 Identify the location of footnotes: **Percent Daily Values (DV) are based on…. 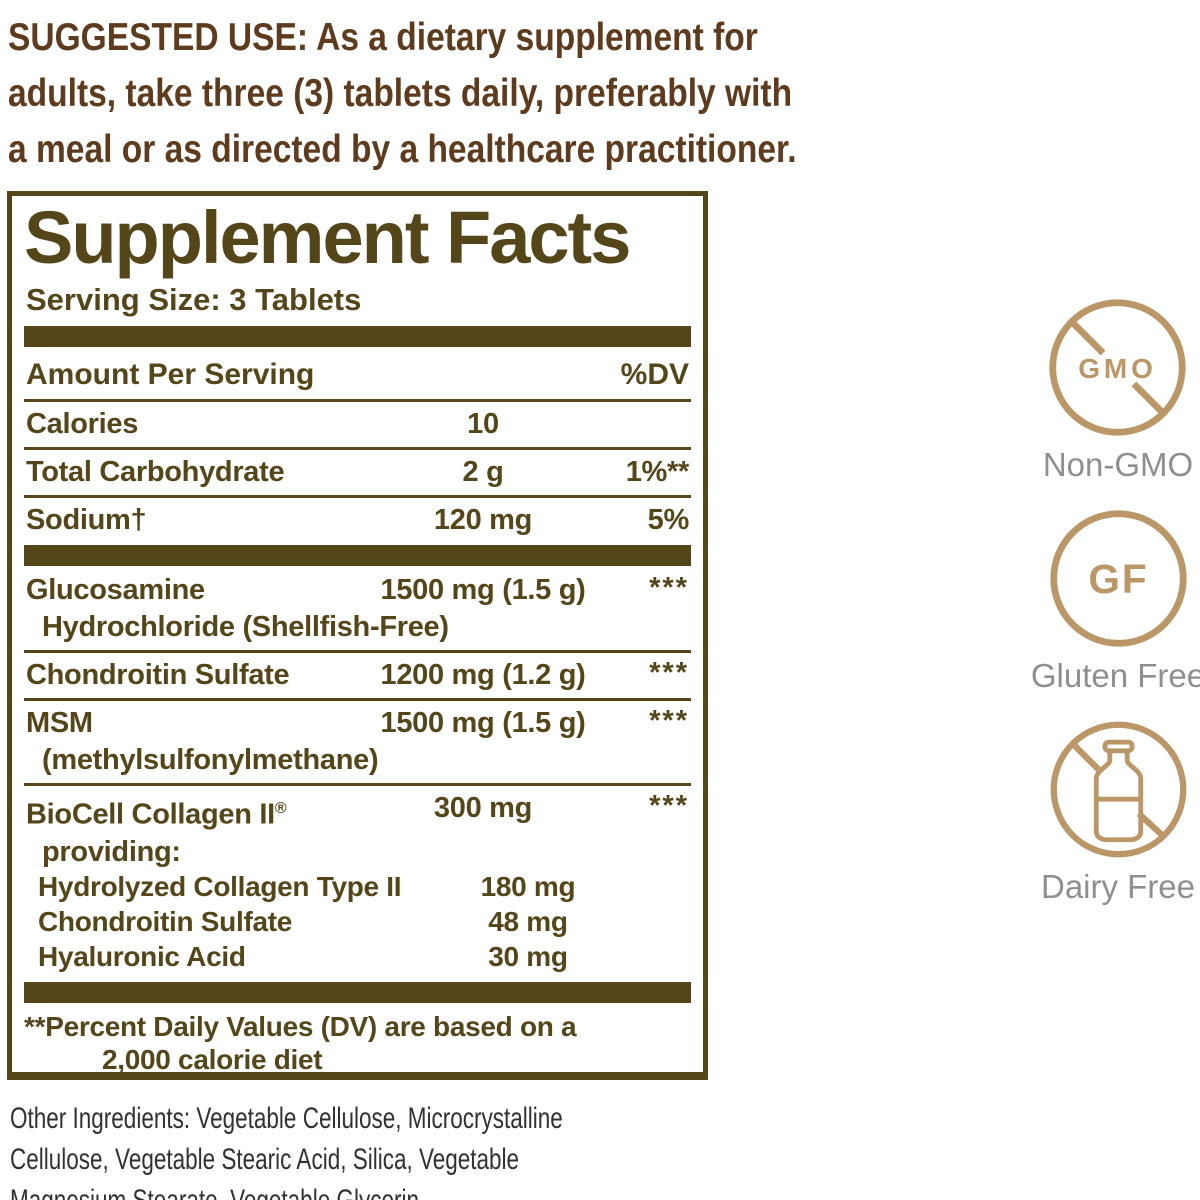
(357, 1045).